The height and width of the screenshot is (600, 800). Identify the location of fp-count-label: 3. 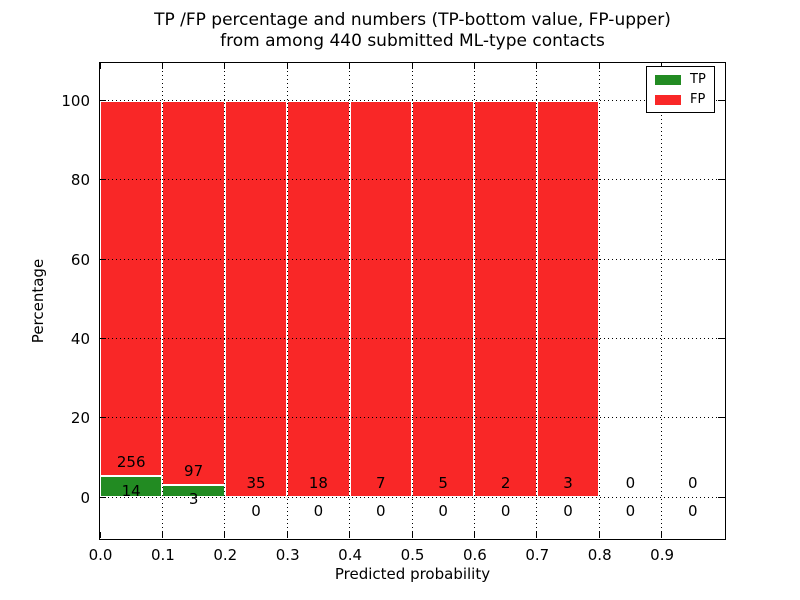
(568, 482).